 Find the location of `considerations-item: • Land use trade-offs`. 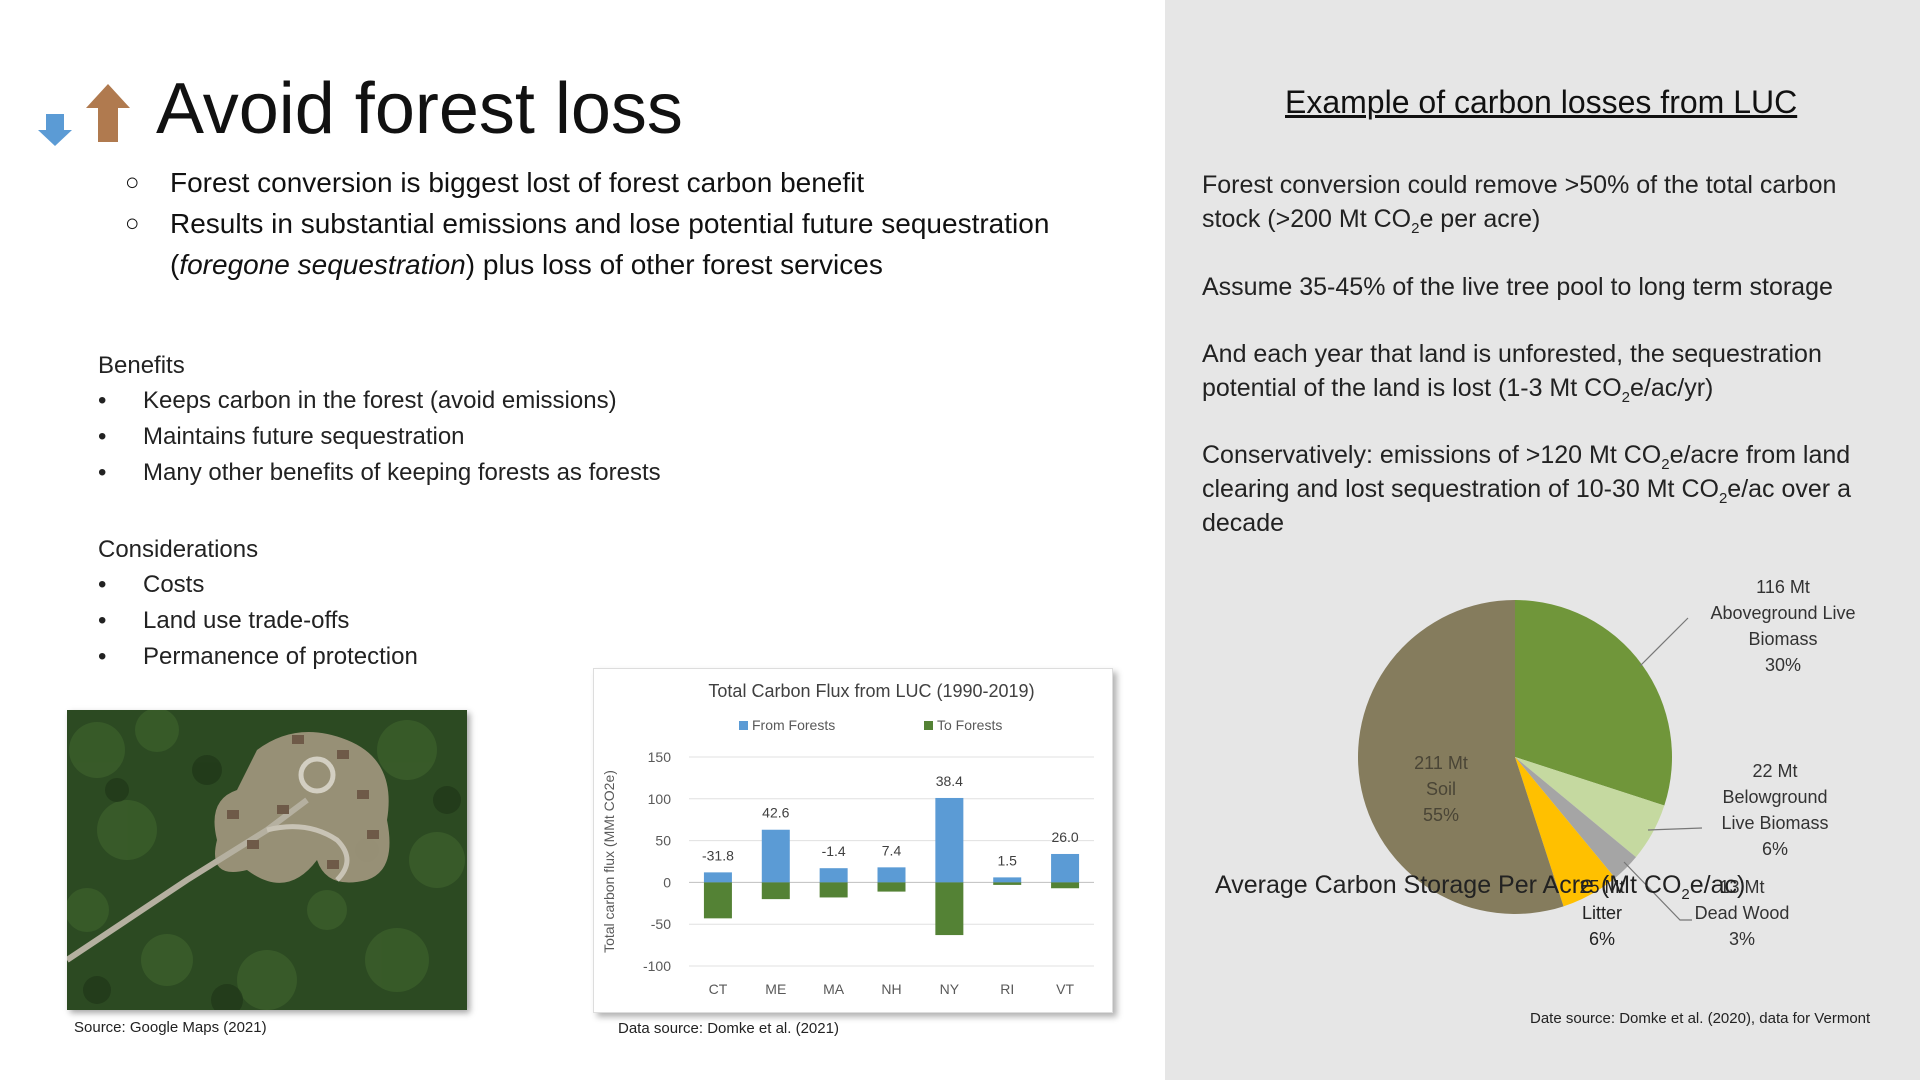

considerations-item: • Land use trade-offs is located at coordinates (258, 621).